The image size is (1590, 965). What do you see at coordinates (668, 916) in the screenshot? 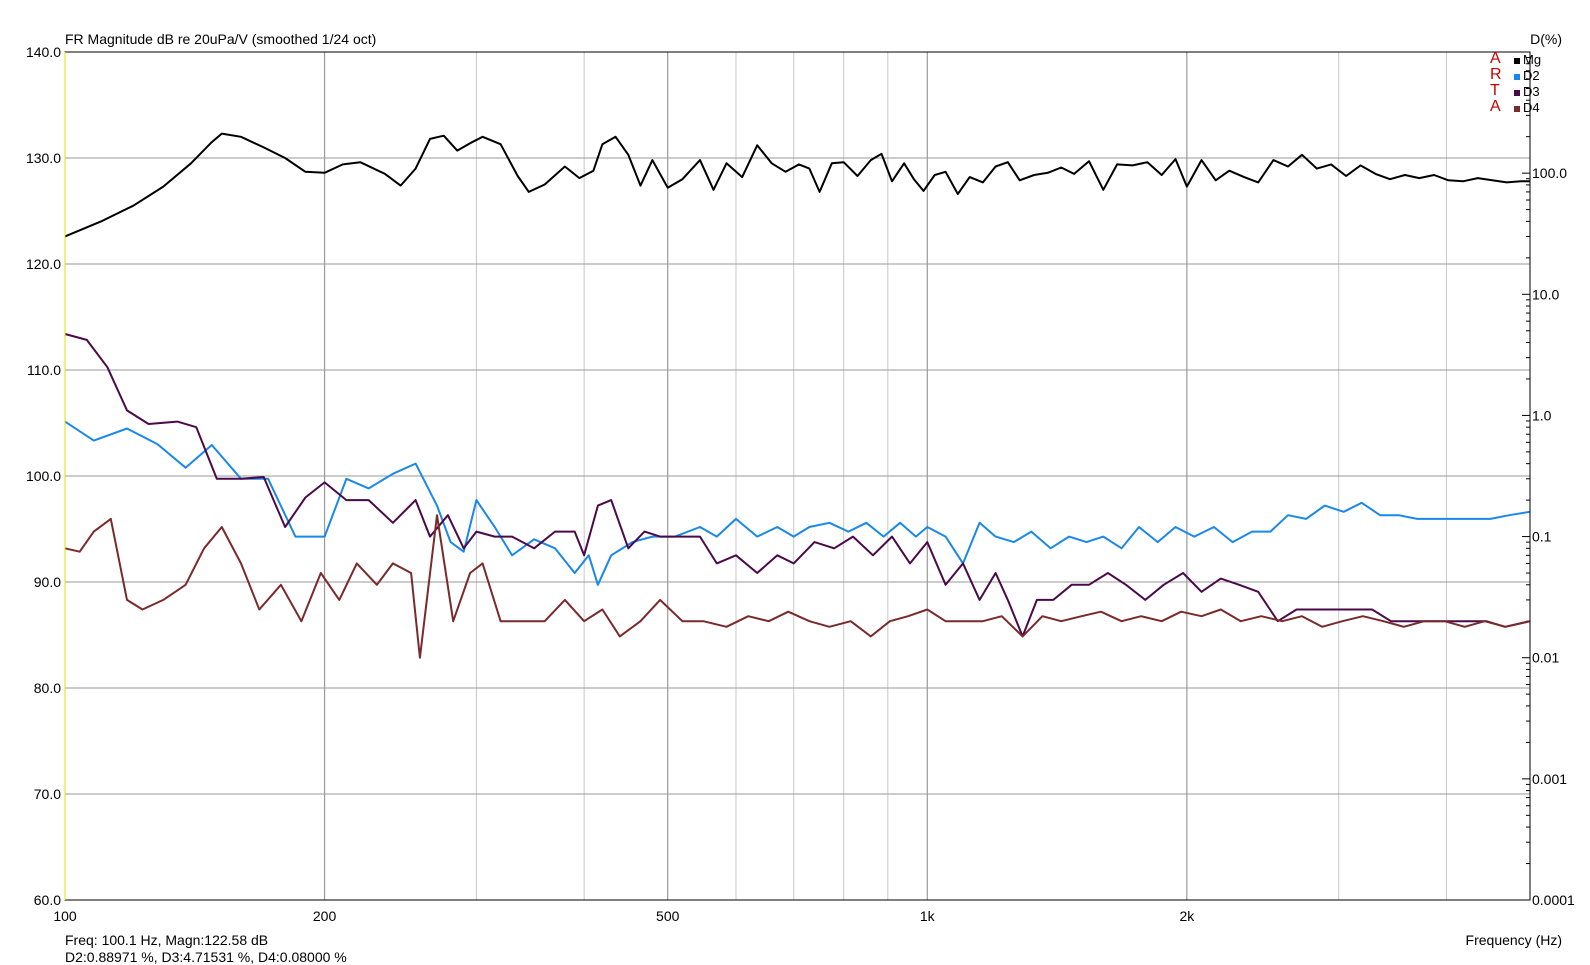
I see `x-tick-label: 500` at bounding box center [668, 916].